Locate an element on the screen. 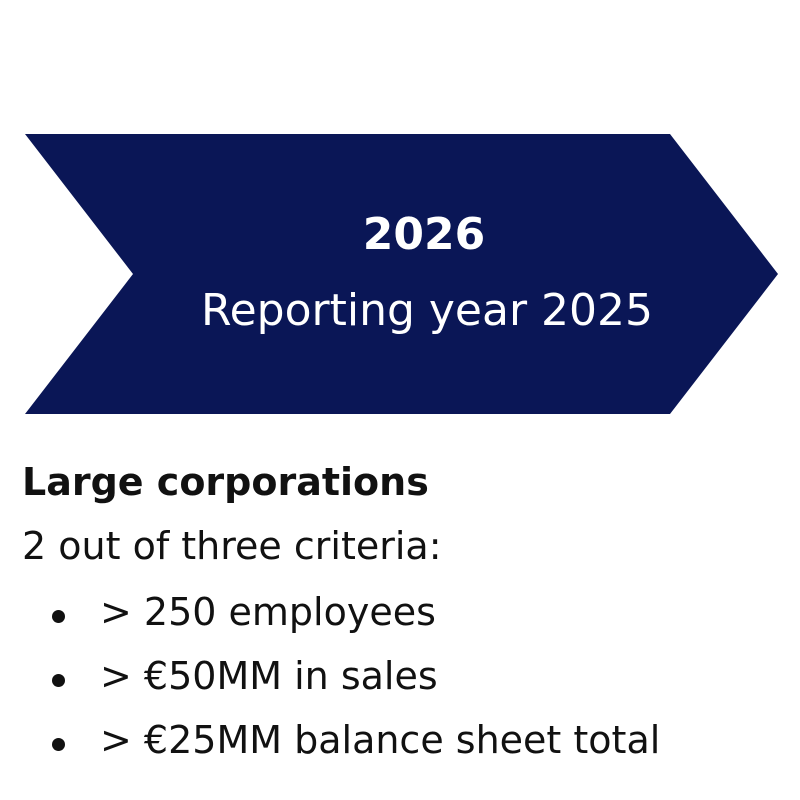 The height and width of the screenshot is (800, 800). section-intro: 2 out of three criteria: is located at coordinates (232, 546).